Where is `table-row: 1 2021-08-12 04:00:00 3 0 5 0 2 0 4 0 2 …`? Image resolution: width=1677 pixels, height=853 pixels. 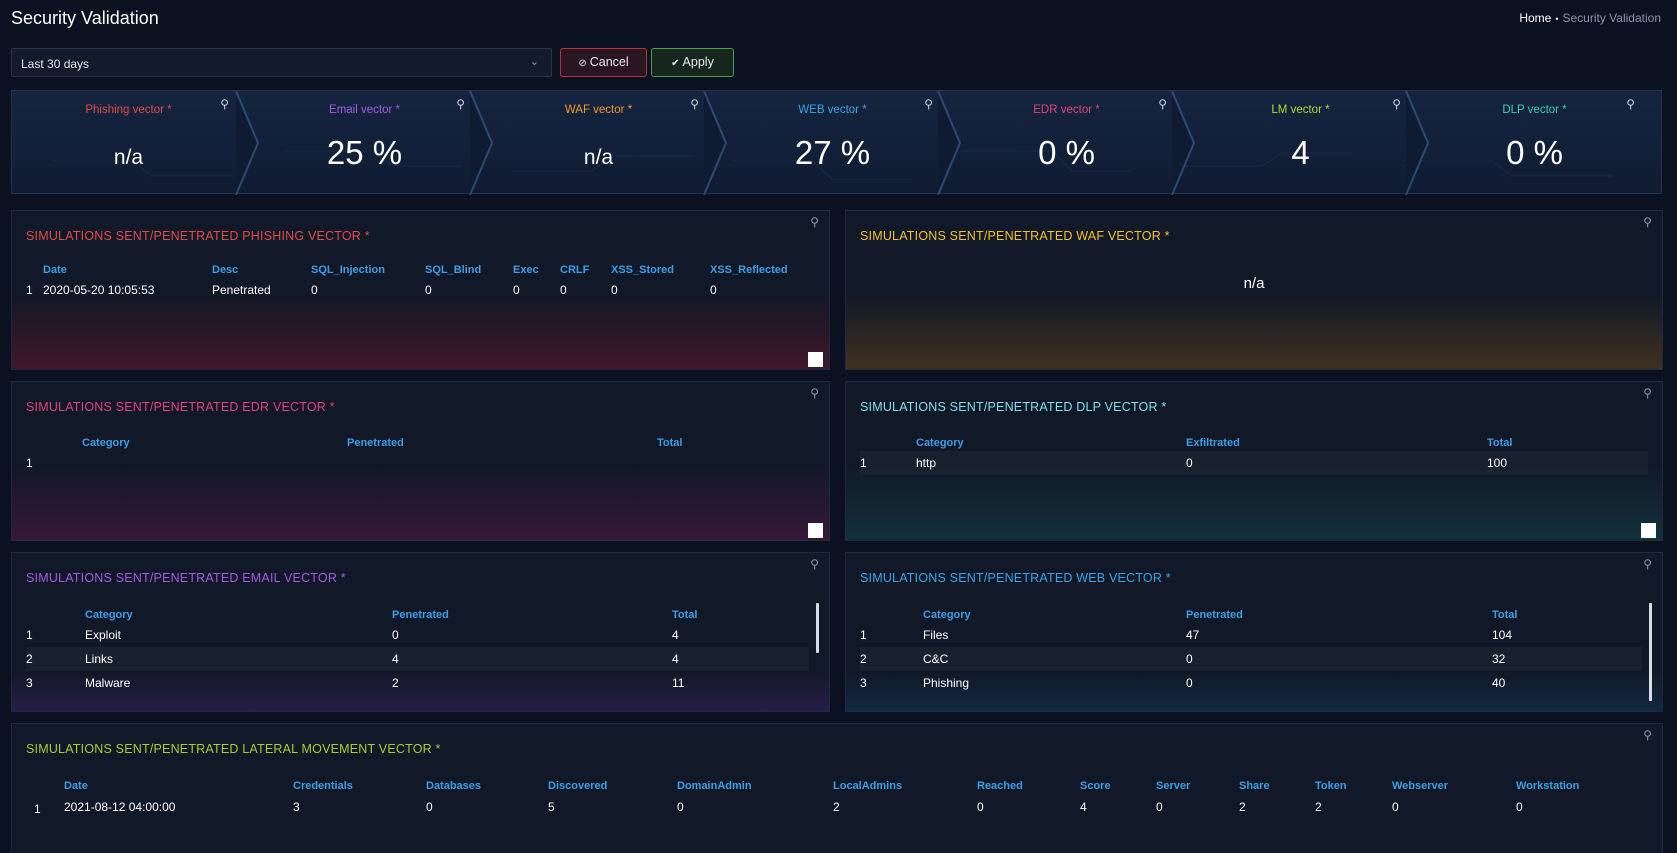
table-row: 1 2021-08-12 04:00:00 3 0 5 0 2 0 4 0 2 … is located at coordinates (837, 807).